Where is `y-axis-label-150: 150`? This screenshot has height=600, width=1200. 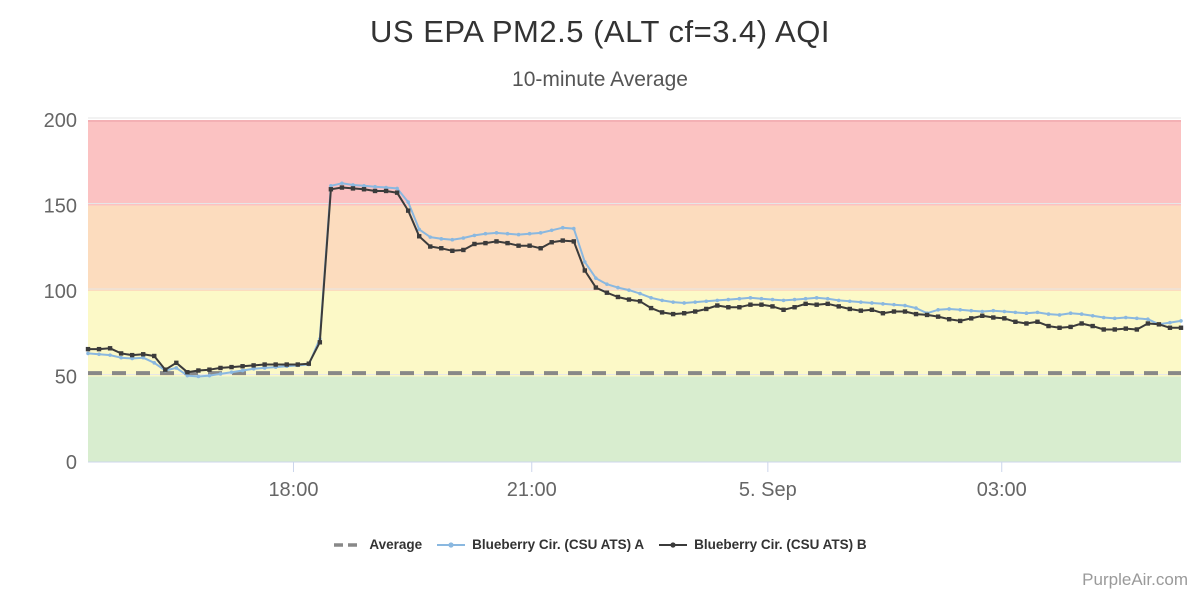 y-axis-label-150: 150 is located at coordinates (60, 207).